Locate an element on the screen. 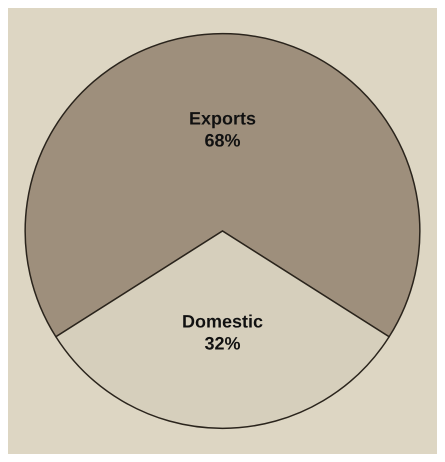 The image size is (445, 462). data-label: 68% is located at coordinates (222, 140).